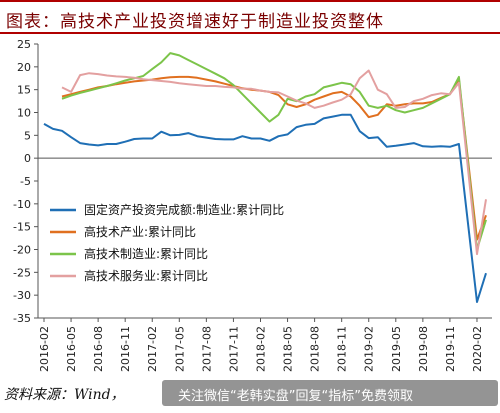 The height and width of the screenshot is (413, 500). I want to click on y-tick-label: 5, so click(27, 135).